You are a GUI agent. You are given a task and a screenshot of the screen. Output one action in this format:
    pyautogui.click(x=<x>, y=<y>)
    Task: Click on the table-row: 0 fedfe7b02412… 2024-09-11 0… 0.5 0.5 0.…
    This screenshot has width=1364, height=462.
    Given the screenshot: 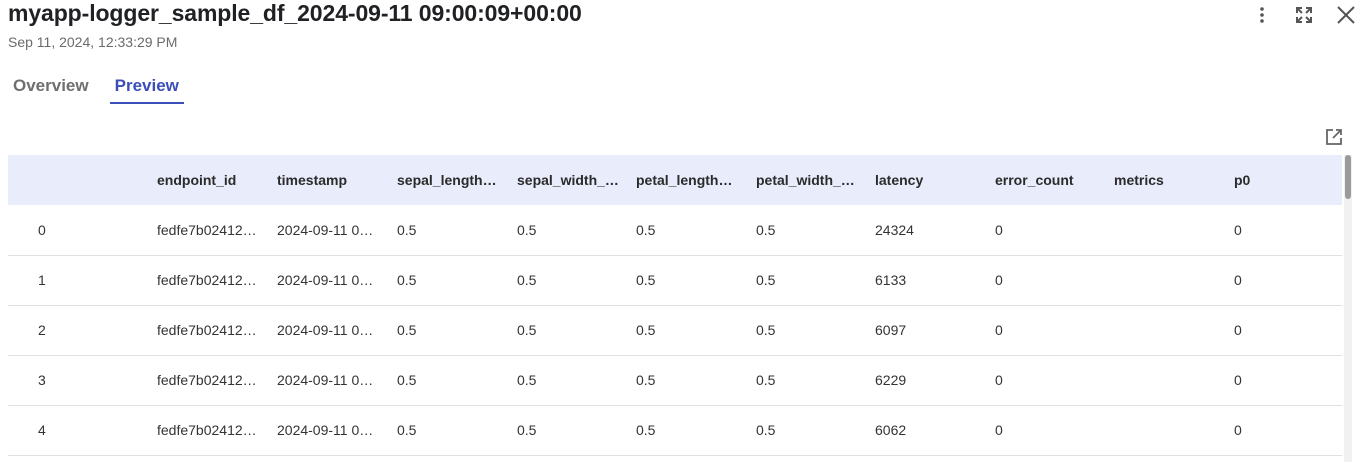 What is the action you would take?
    pyautogui.click(x=675, y=230)
    